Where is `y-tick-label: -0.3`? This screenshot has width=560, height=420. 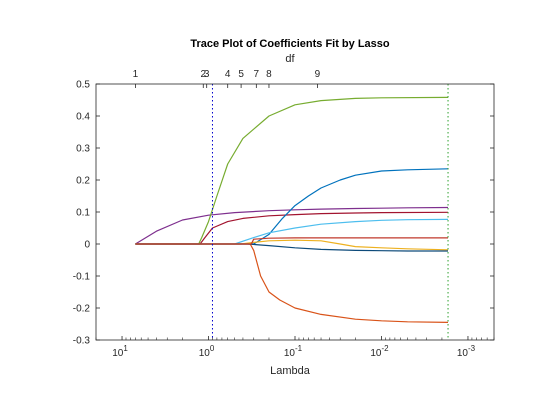
y-tick-label: -0.3 is located at coordinates (82, 341).